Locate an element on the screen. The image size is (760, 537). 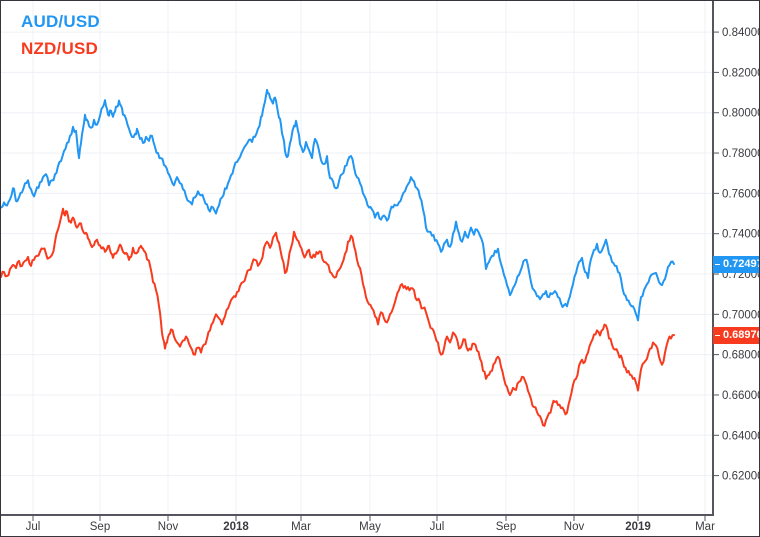
legend-item-aud-usd: AUD/USD is located at coordinates (60, 21).